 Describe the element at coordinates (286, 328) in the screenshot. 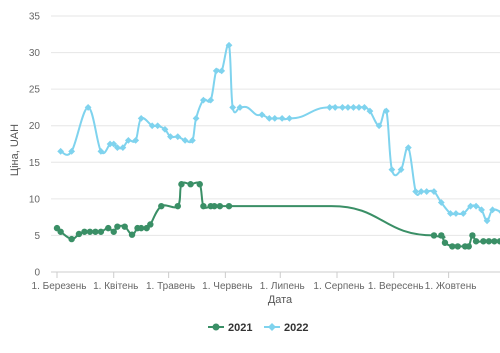

I see `legend-item-2022: 2022` at that location.